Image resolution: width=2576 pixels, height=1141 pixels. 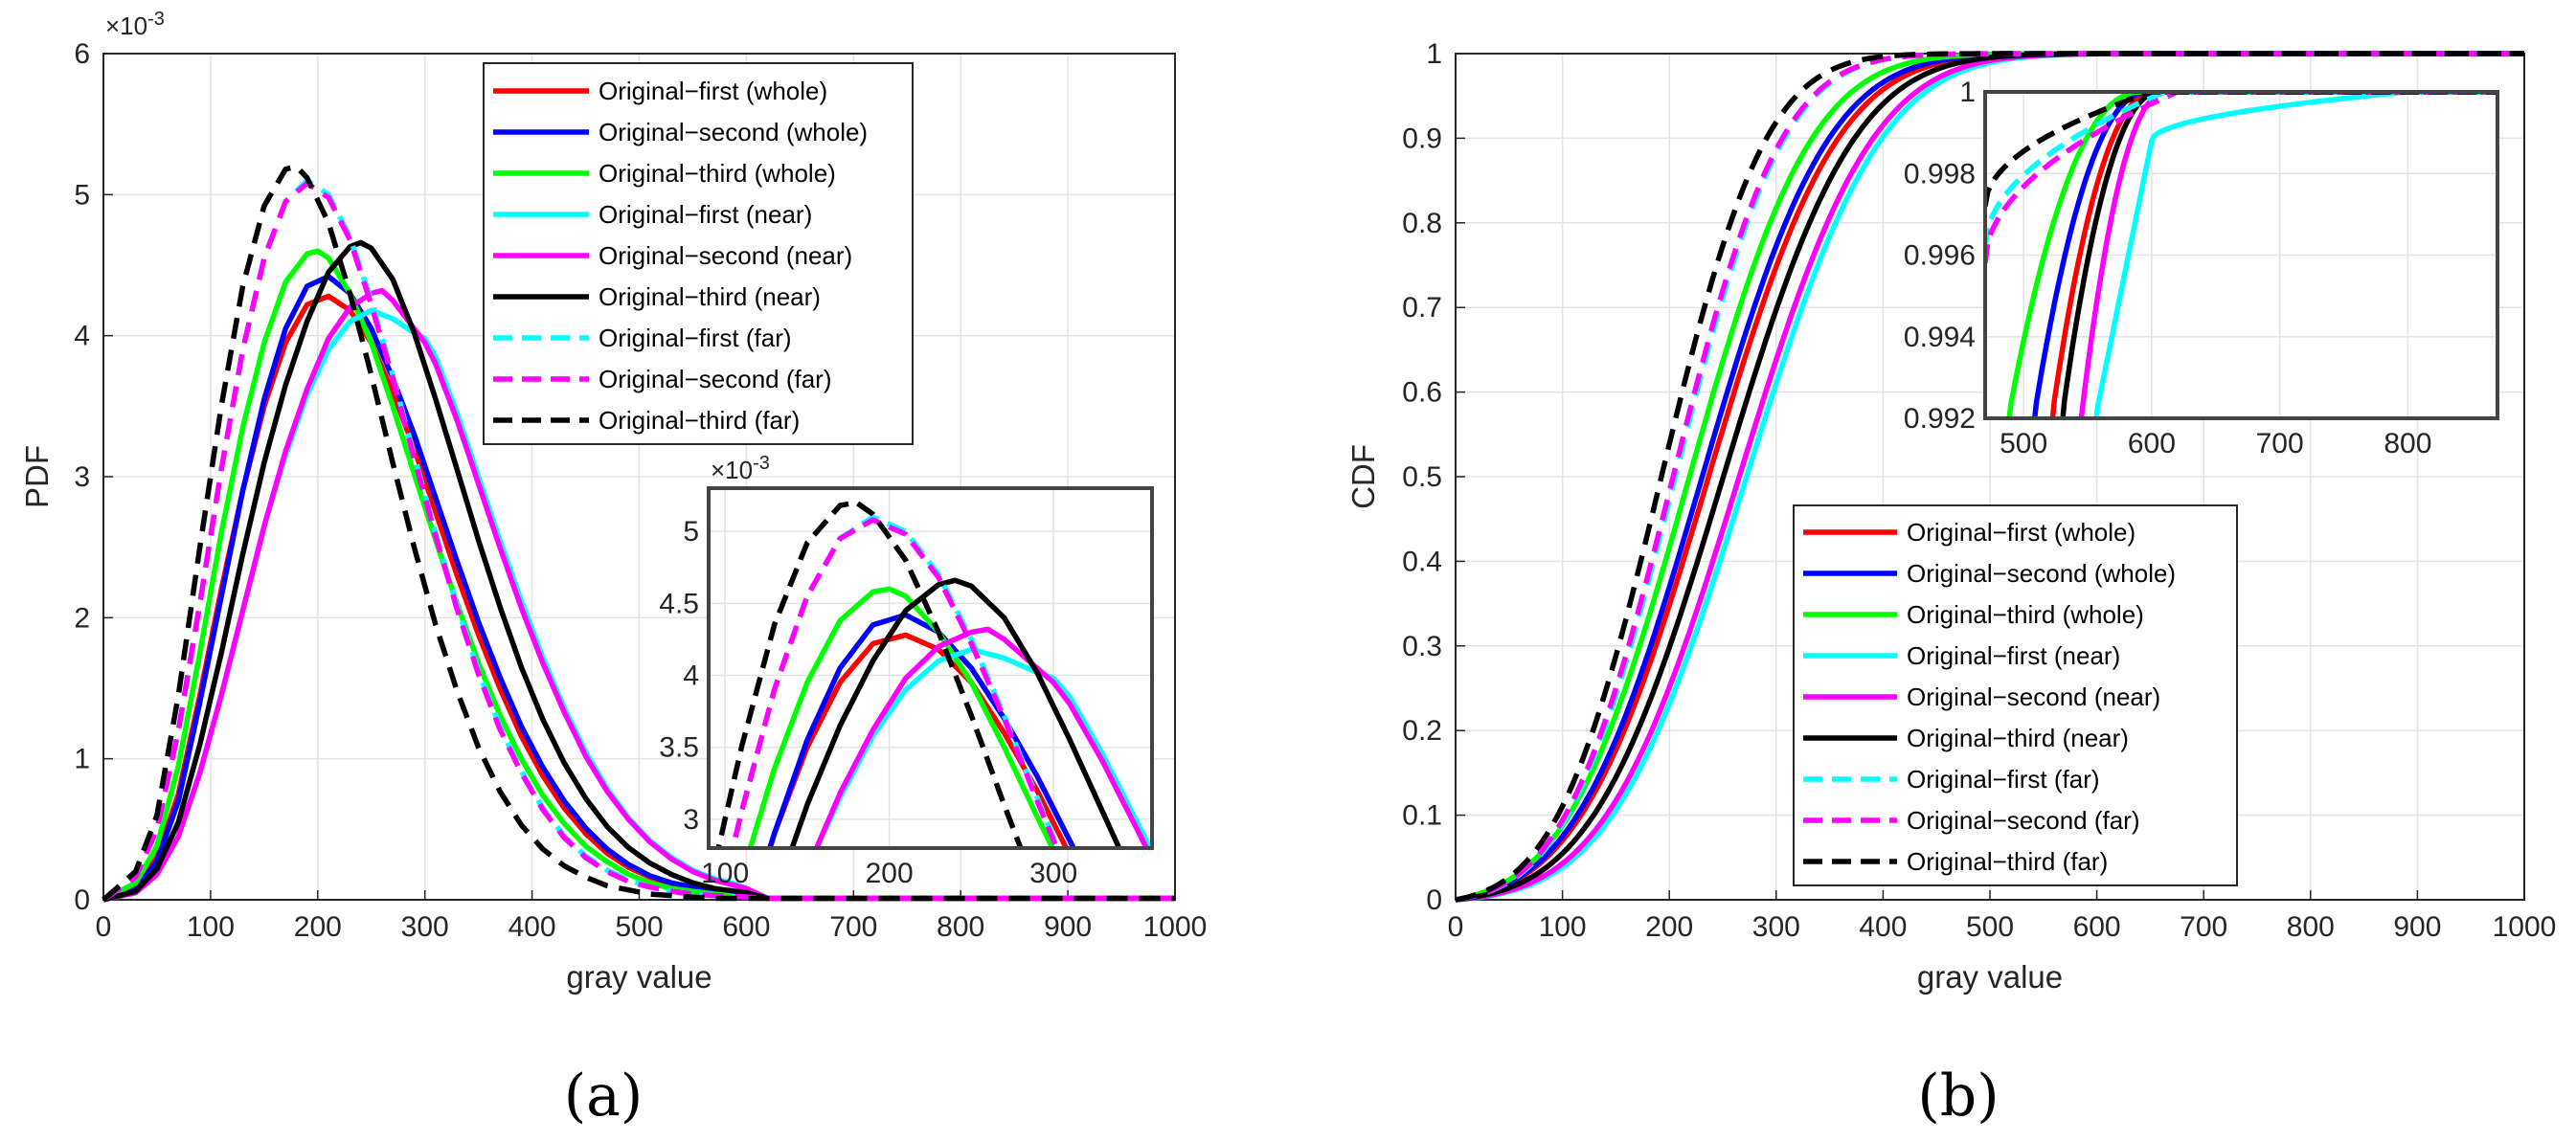 I want to click on x-axis-label: gray value, so click(x=1990, y=977).